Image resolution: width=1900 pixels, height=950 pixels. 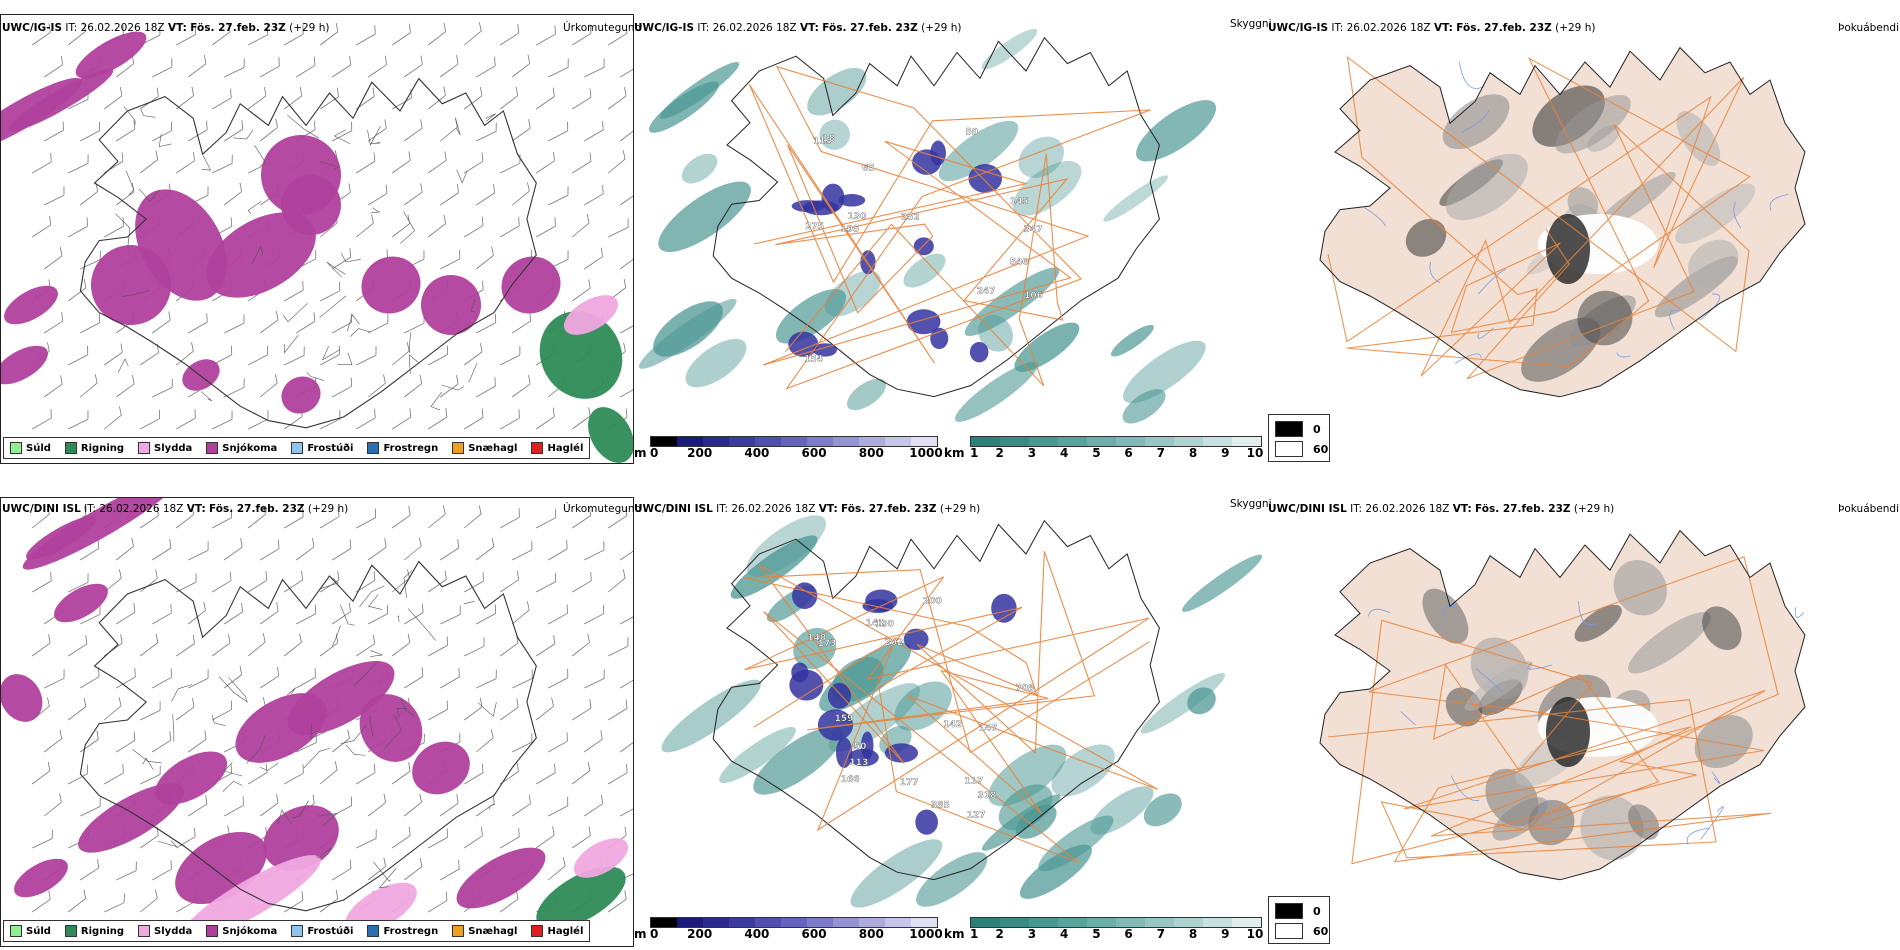 What do you see at coordinates (654, 934) in the screenshot?
I see `colorbar-tick: 0` at bounding box center [654, 934].